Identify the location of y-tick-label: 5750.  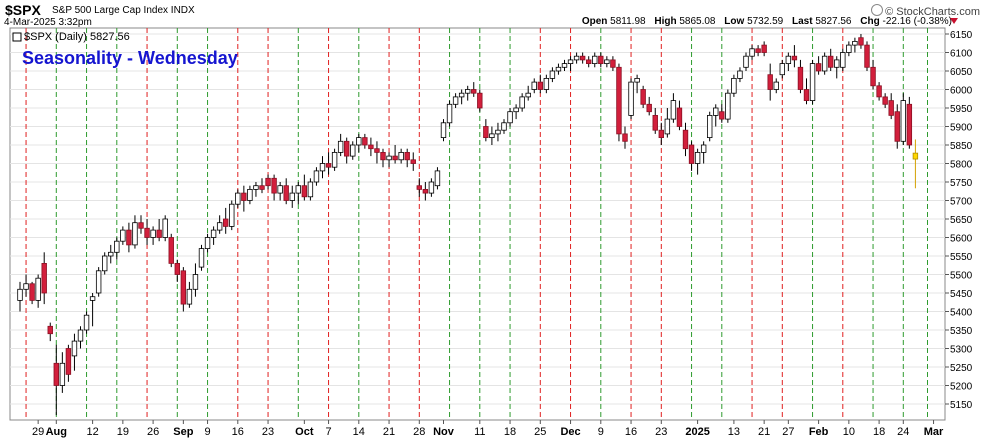
(961, 183).